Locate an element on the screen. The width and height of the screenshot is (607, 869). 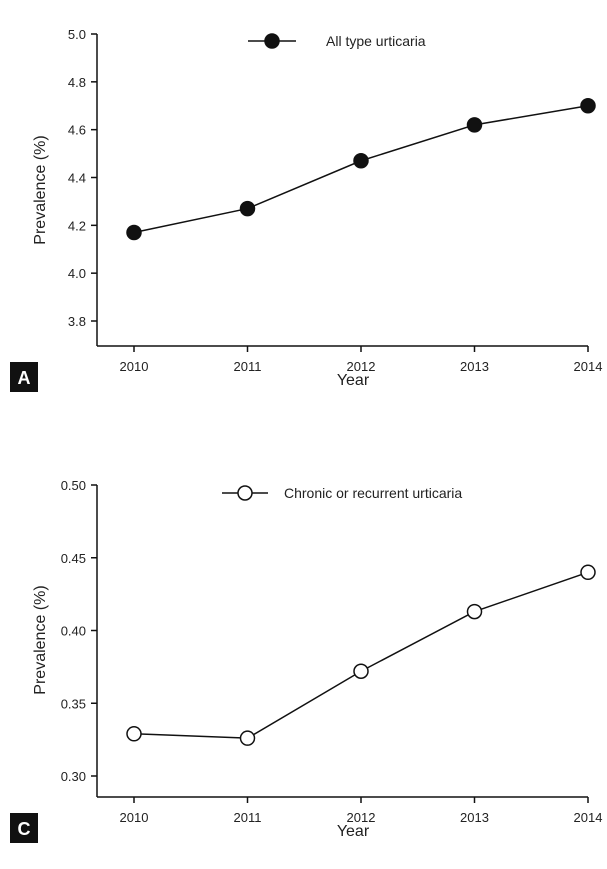
panel-c-label: C is located at coordinates (24, 829).